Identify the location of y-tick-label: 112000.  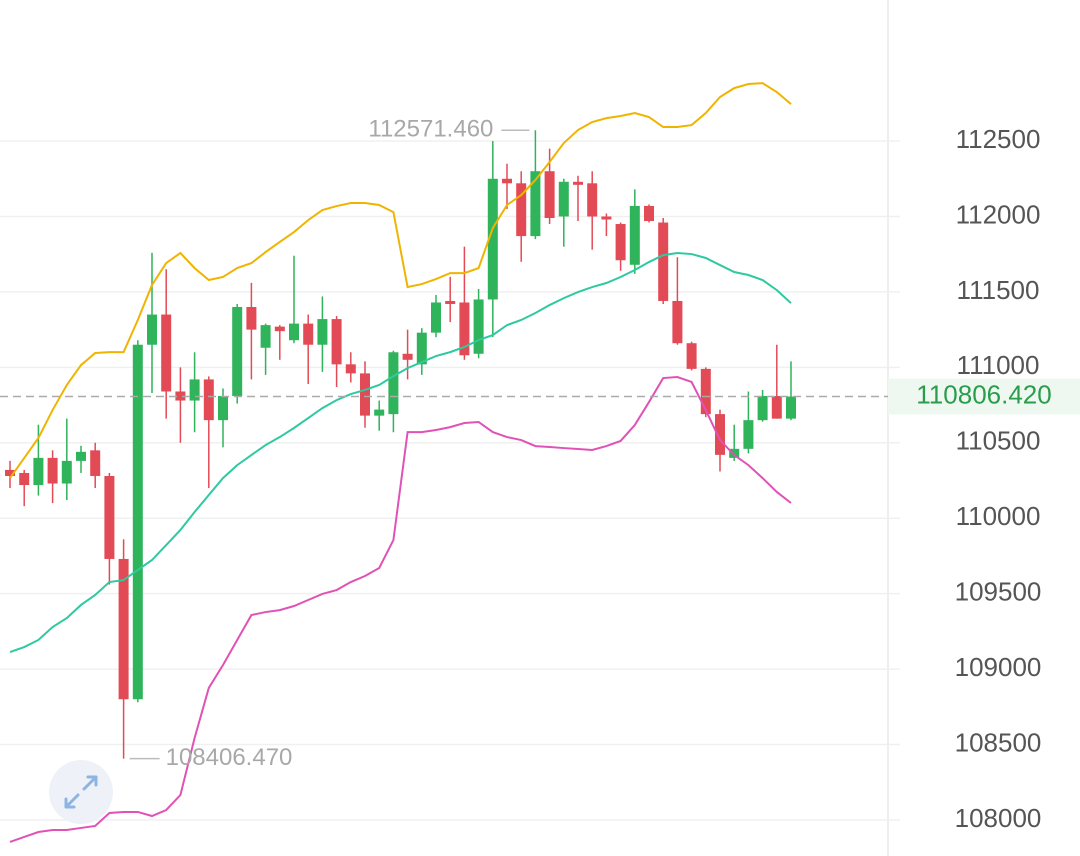
(998, 214).